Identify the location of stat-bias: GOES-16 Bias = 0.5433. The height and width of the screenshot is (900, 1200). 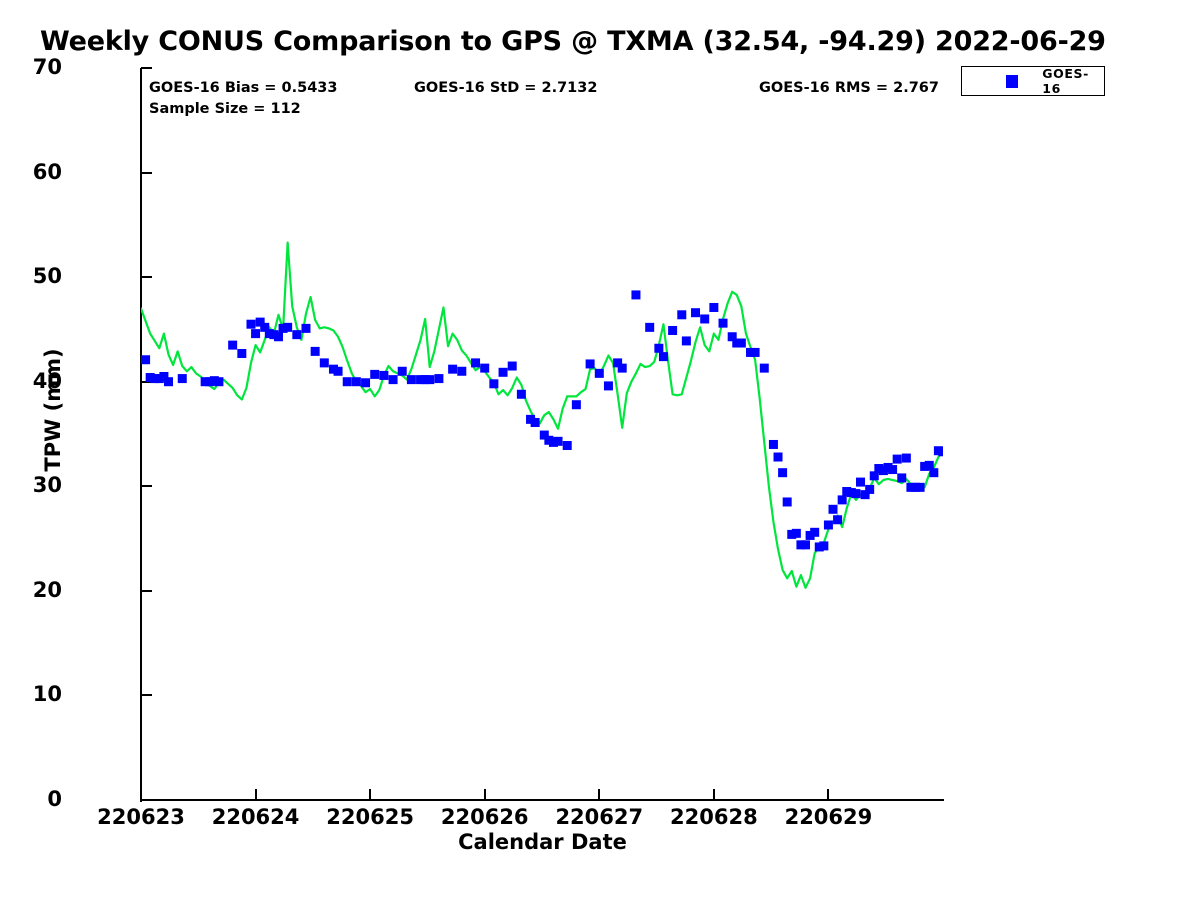
(243, 88).